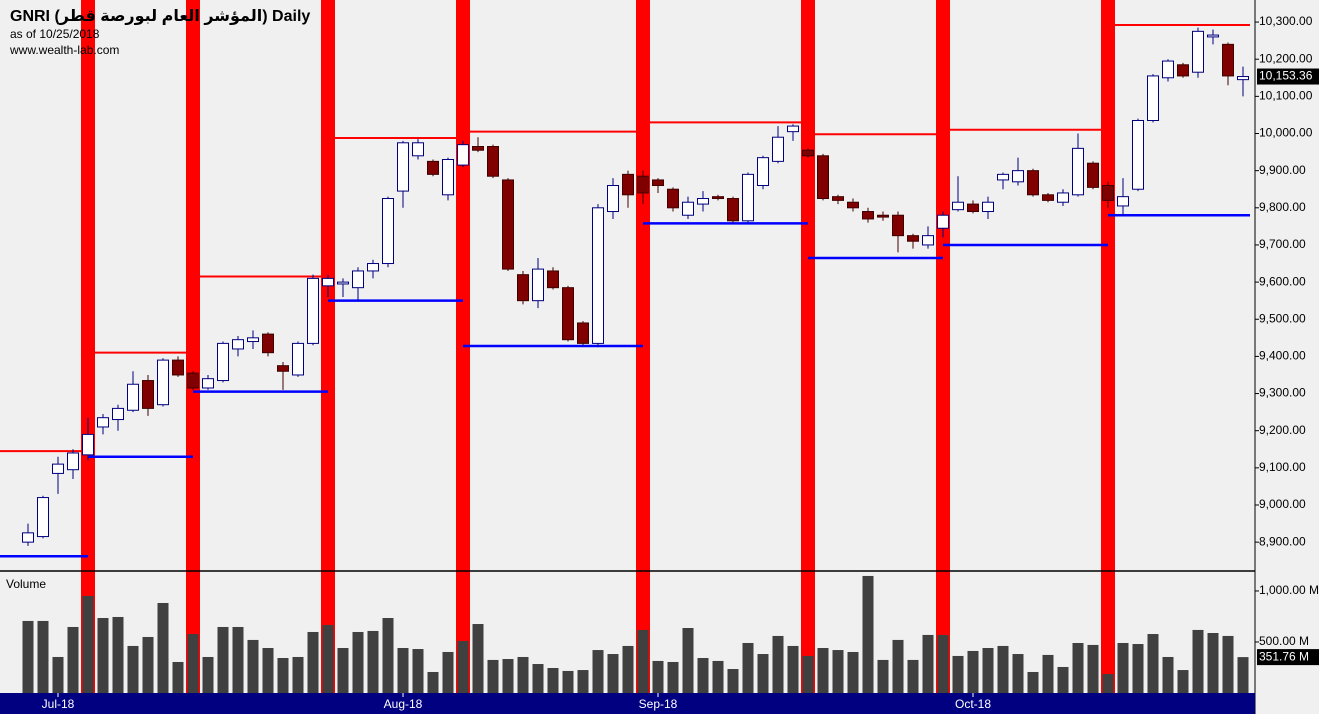  What do you see at coordinates (1282, 318) in the screenshot?
I see `y-tick-label: 9,500.00` at bounding box center [1282, 318].